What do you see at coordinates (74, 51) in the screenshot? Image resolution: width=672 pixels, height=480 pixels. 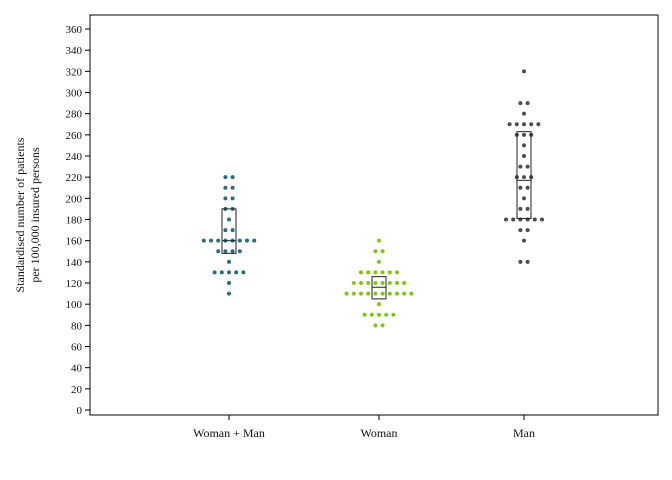 I see `y-tick-label: 340` at bounding box center [74, 51].